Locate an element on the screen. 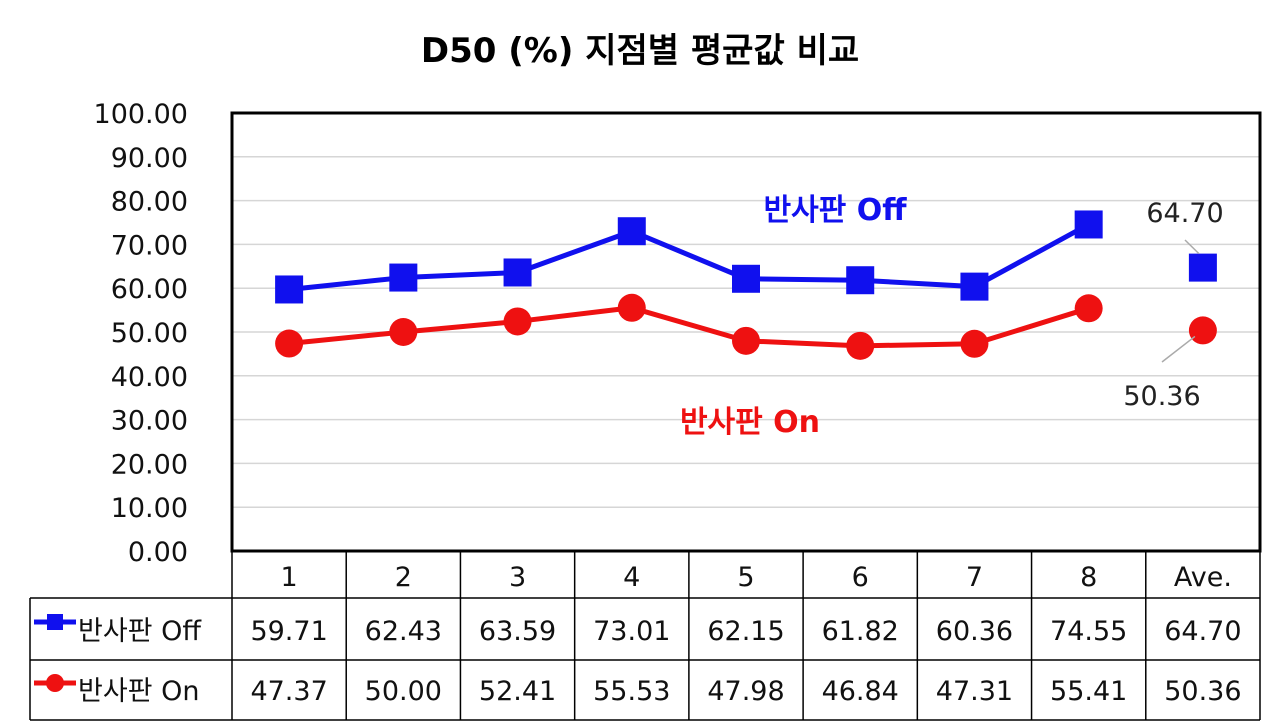 The image size is (1280, 727). table-value-off: 60.36 is located at coordinates (974, 631).